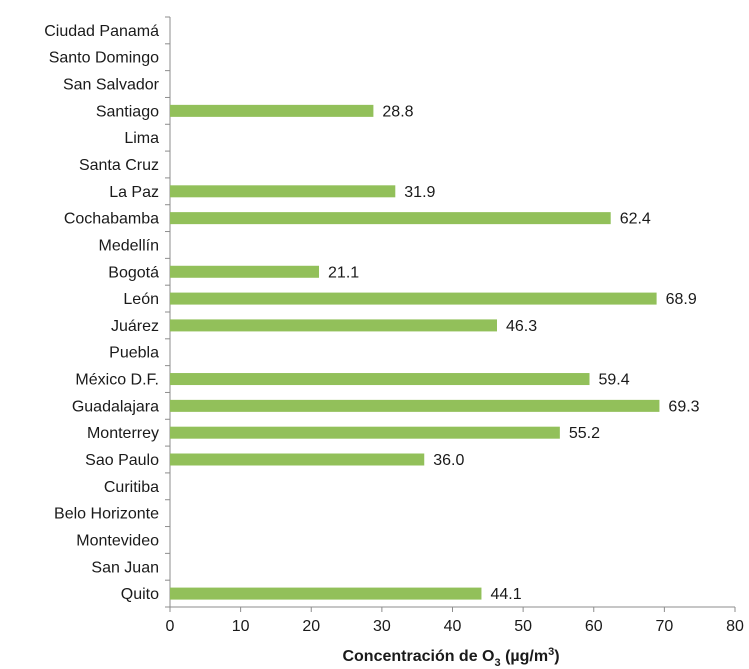 This screenshot has height=669, width=749. Describe the element at coordinates (735, 626) in the screenshot. I see `x-tick-label: 80` at that location.